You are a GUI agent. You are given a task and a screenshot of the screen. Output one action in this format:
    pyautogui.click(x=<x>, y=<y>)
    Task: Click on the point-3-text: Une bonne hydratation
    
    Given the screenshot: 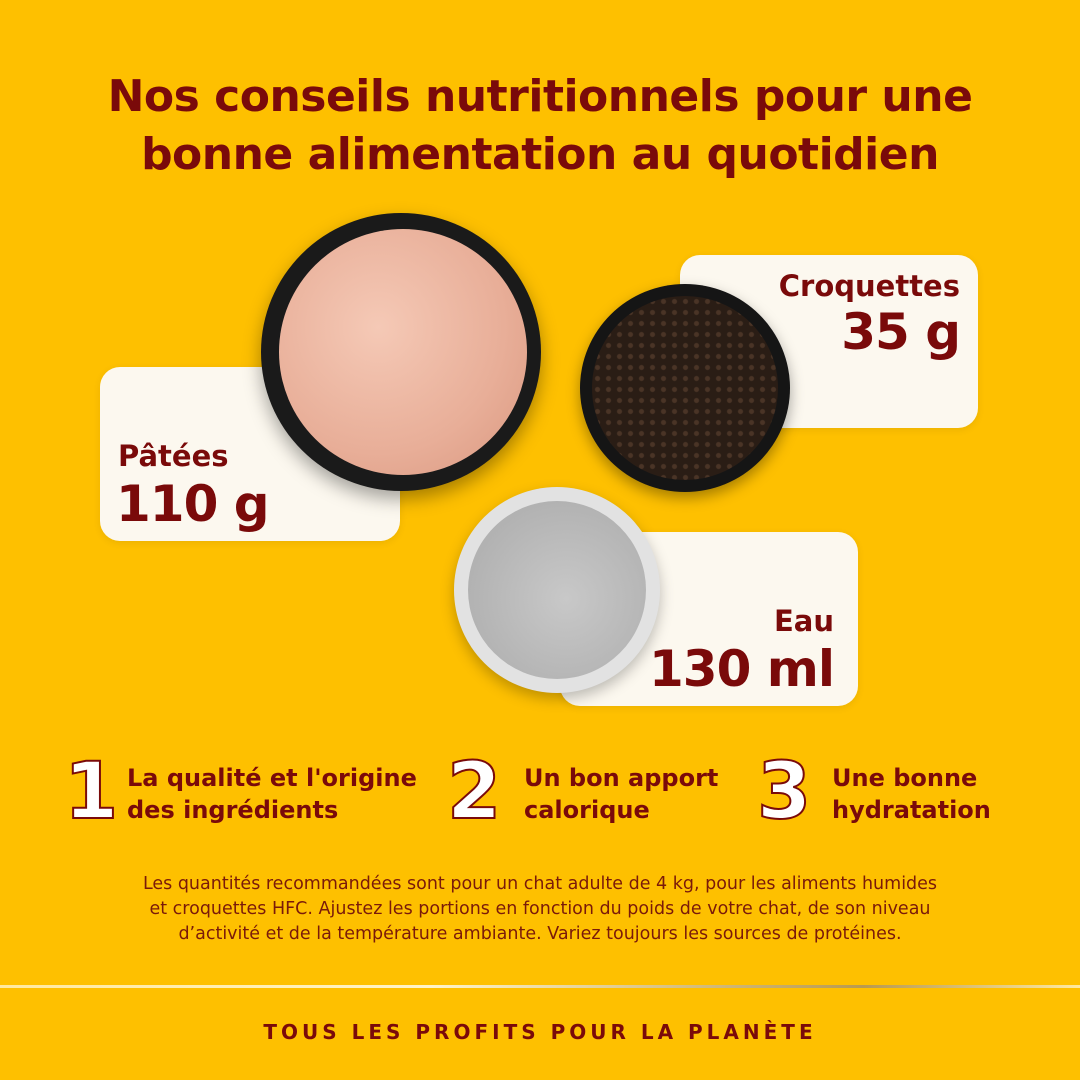 What is the action you would take?
    pyautogui.click(x=911, y=794)
    